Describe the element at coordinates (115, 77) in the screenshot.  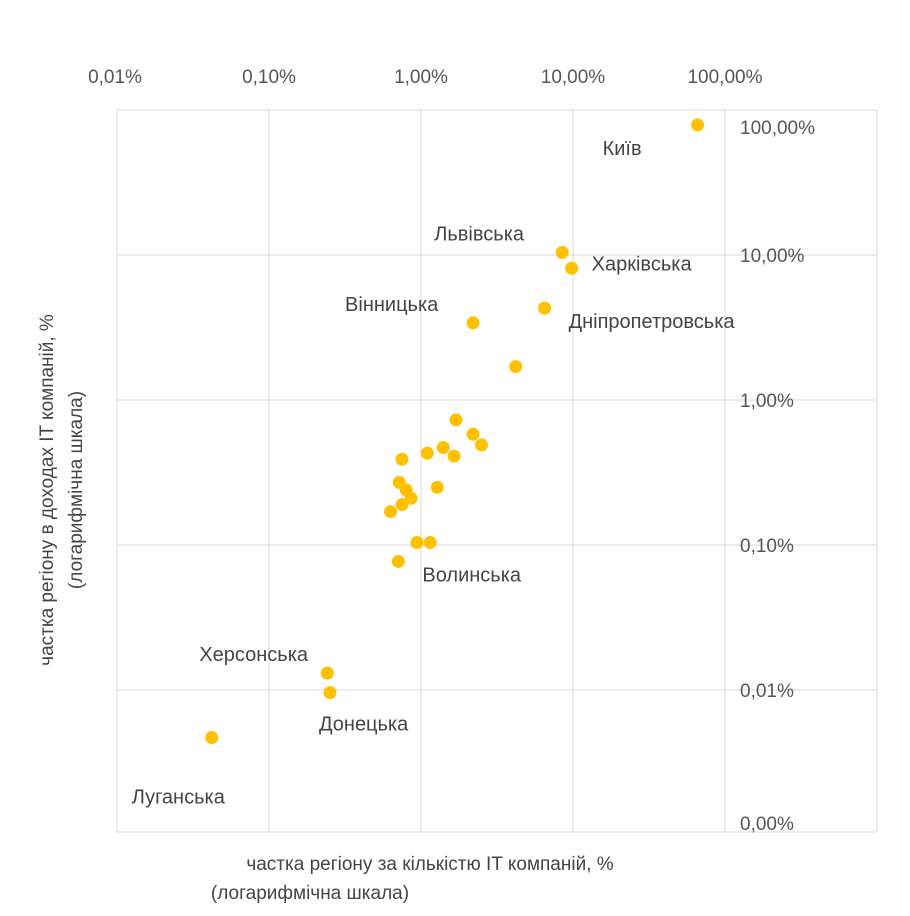
I see `x-tick-label: 0,01%` at that location.